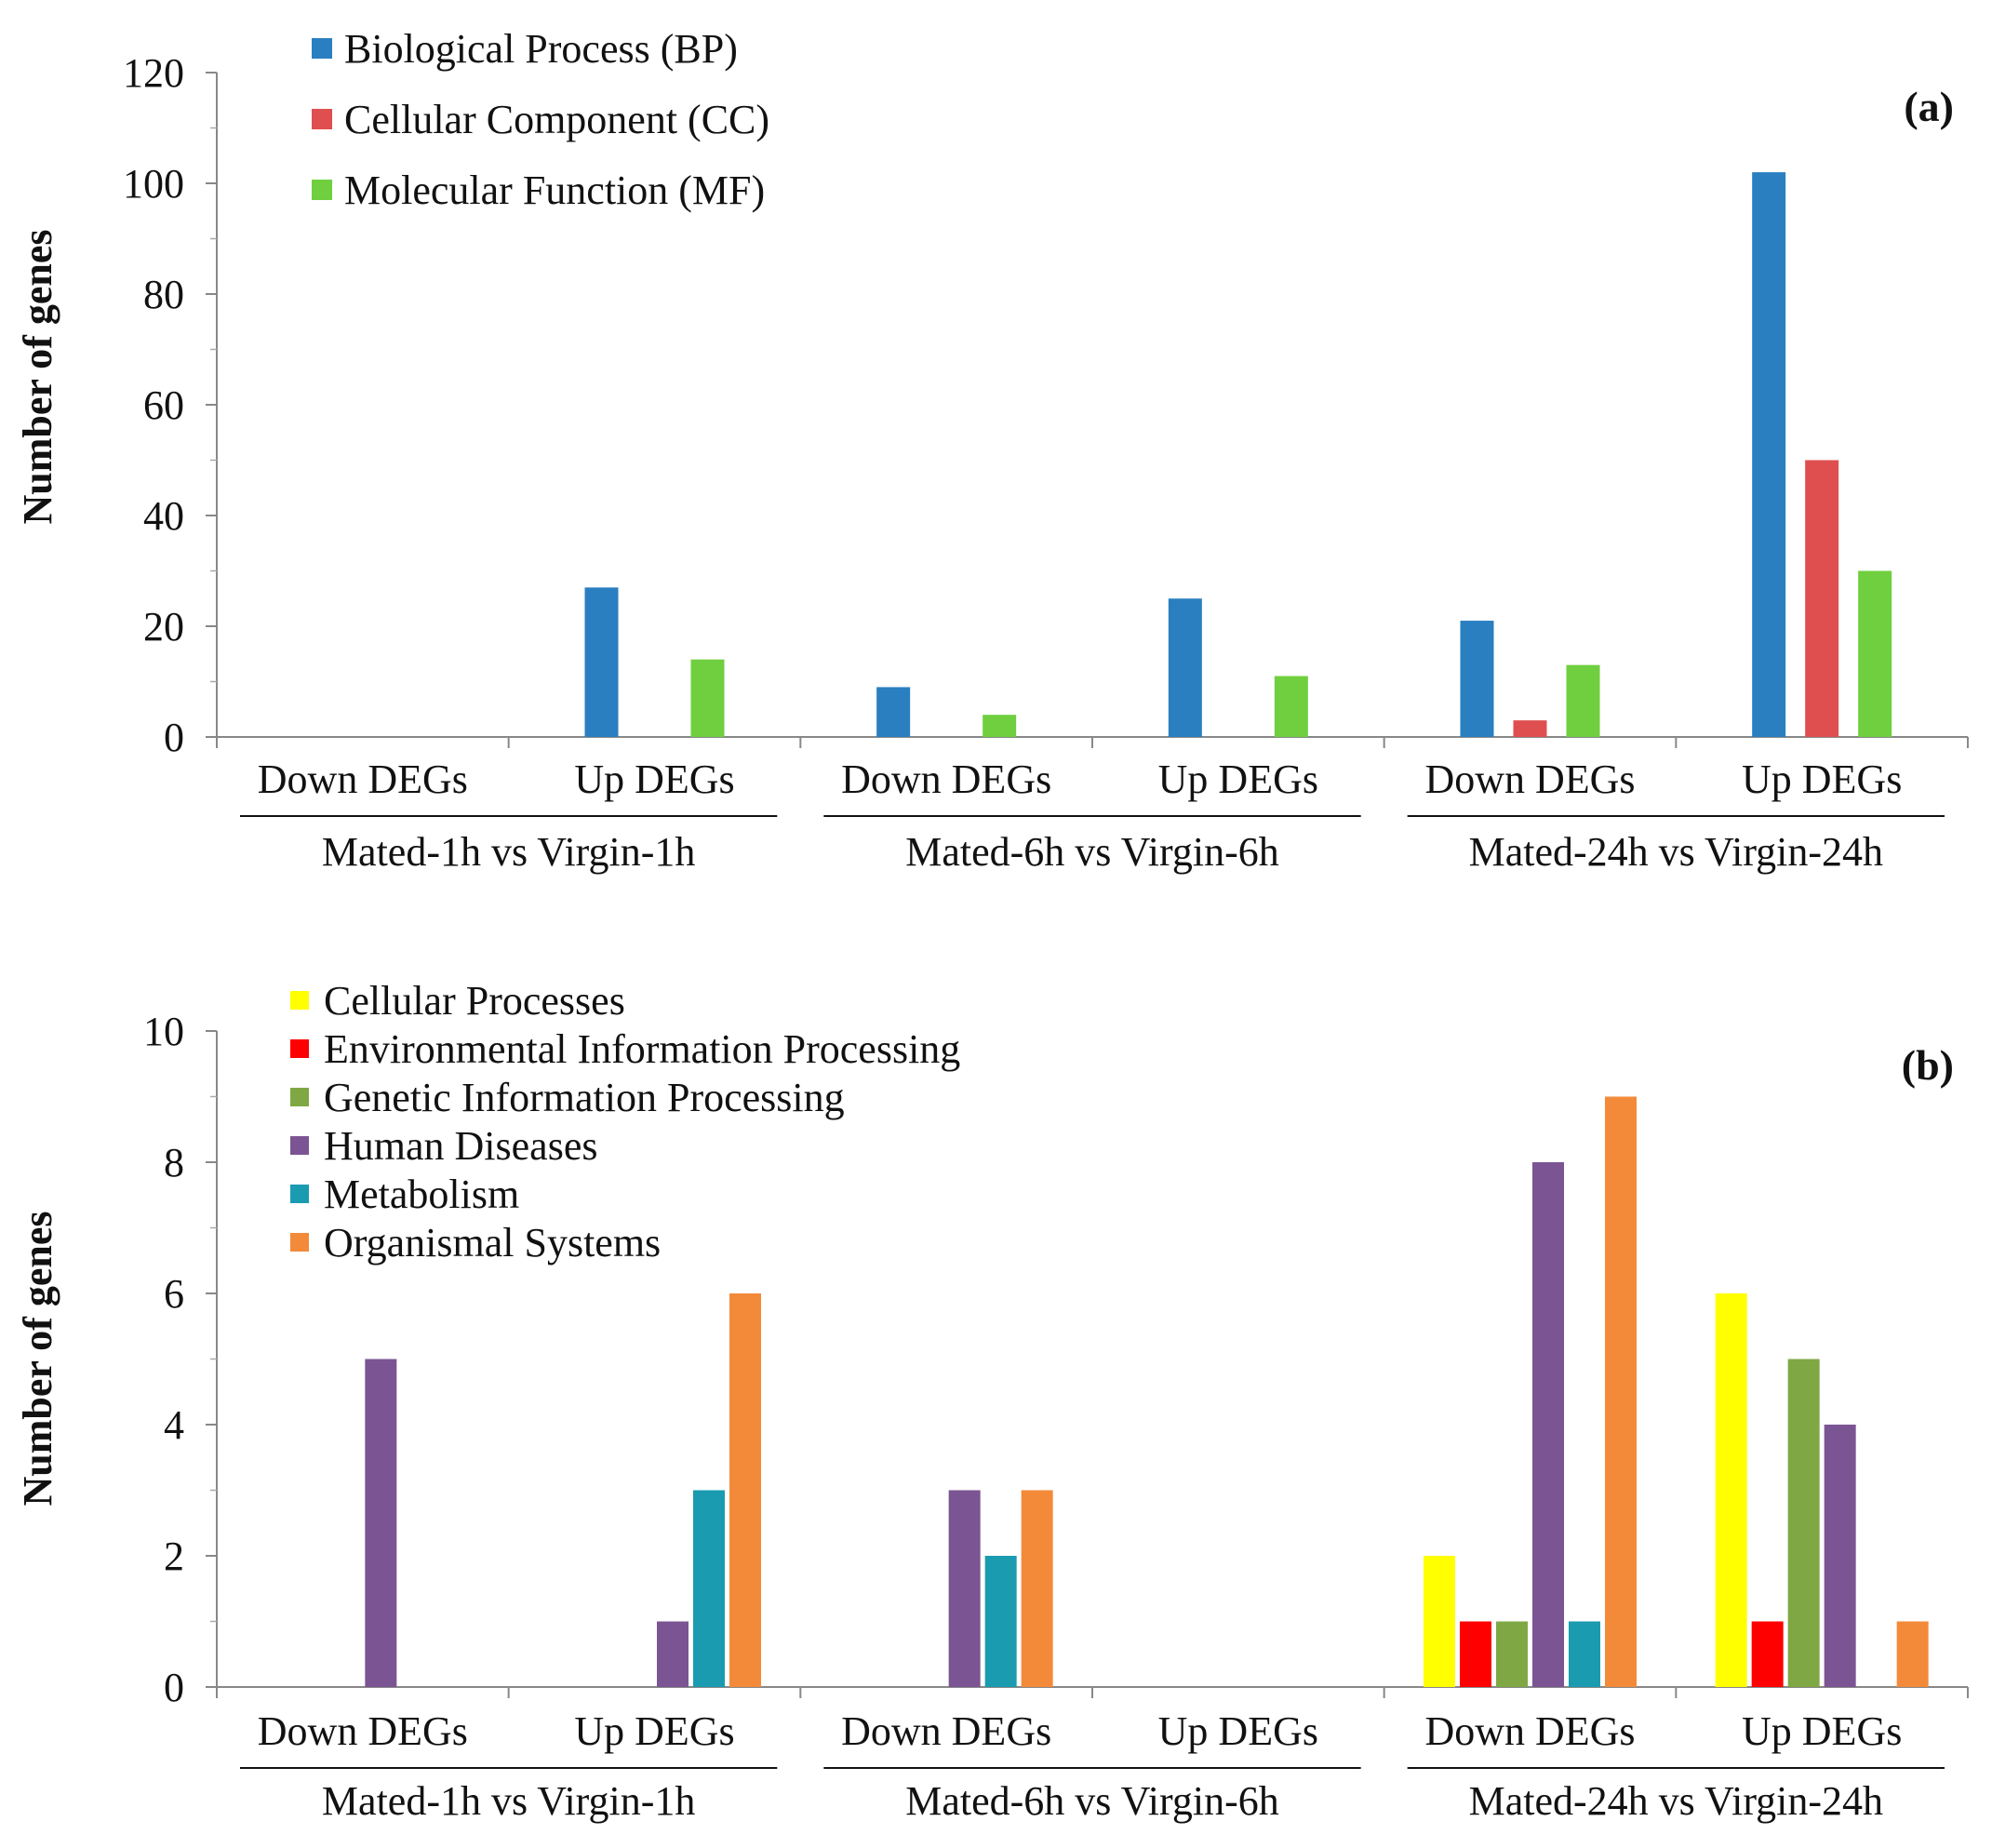 The image size is (1992, 1848). What do you see at coordinates (164, 1031) in the screenshot?
I see `y-tick-label: 10` at bounding box center [164, 1031].